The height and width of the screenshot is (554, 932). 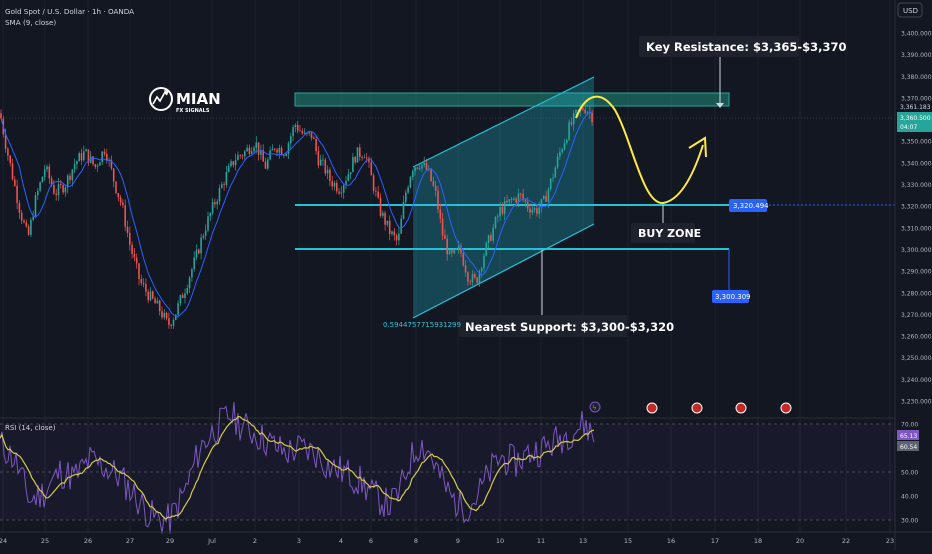 What do you see at coordinates (166, 92) in the screenshot?
I see `logo-arrow-icon` at bounding box center [166, 92].